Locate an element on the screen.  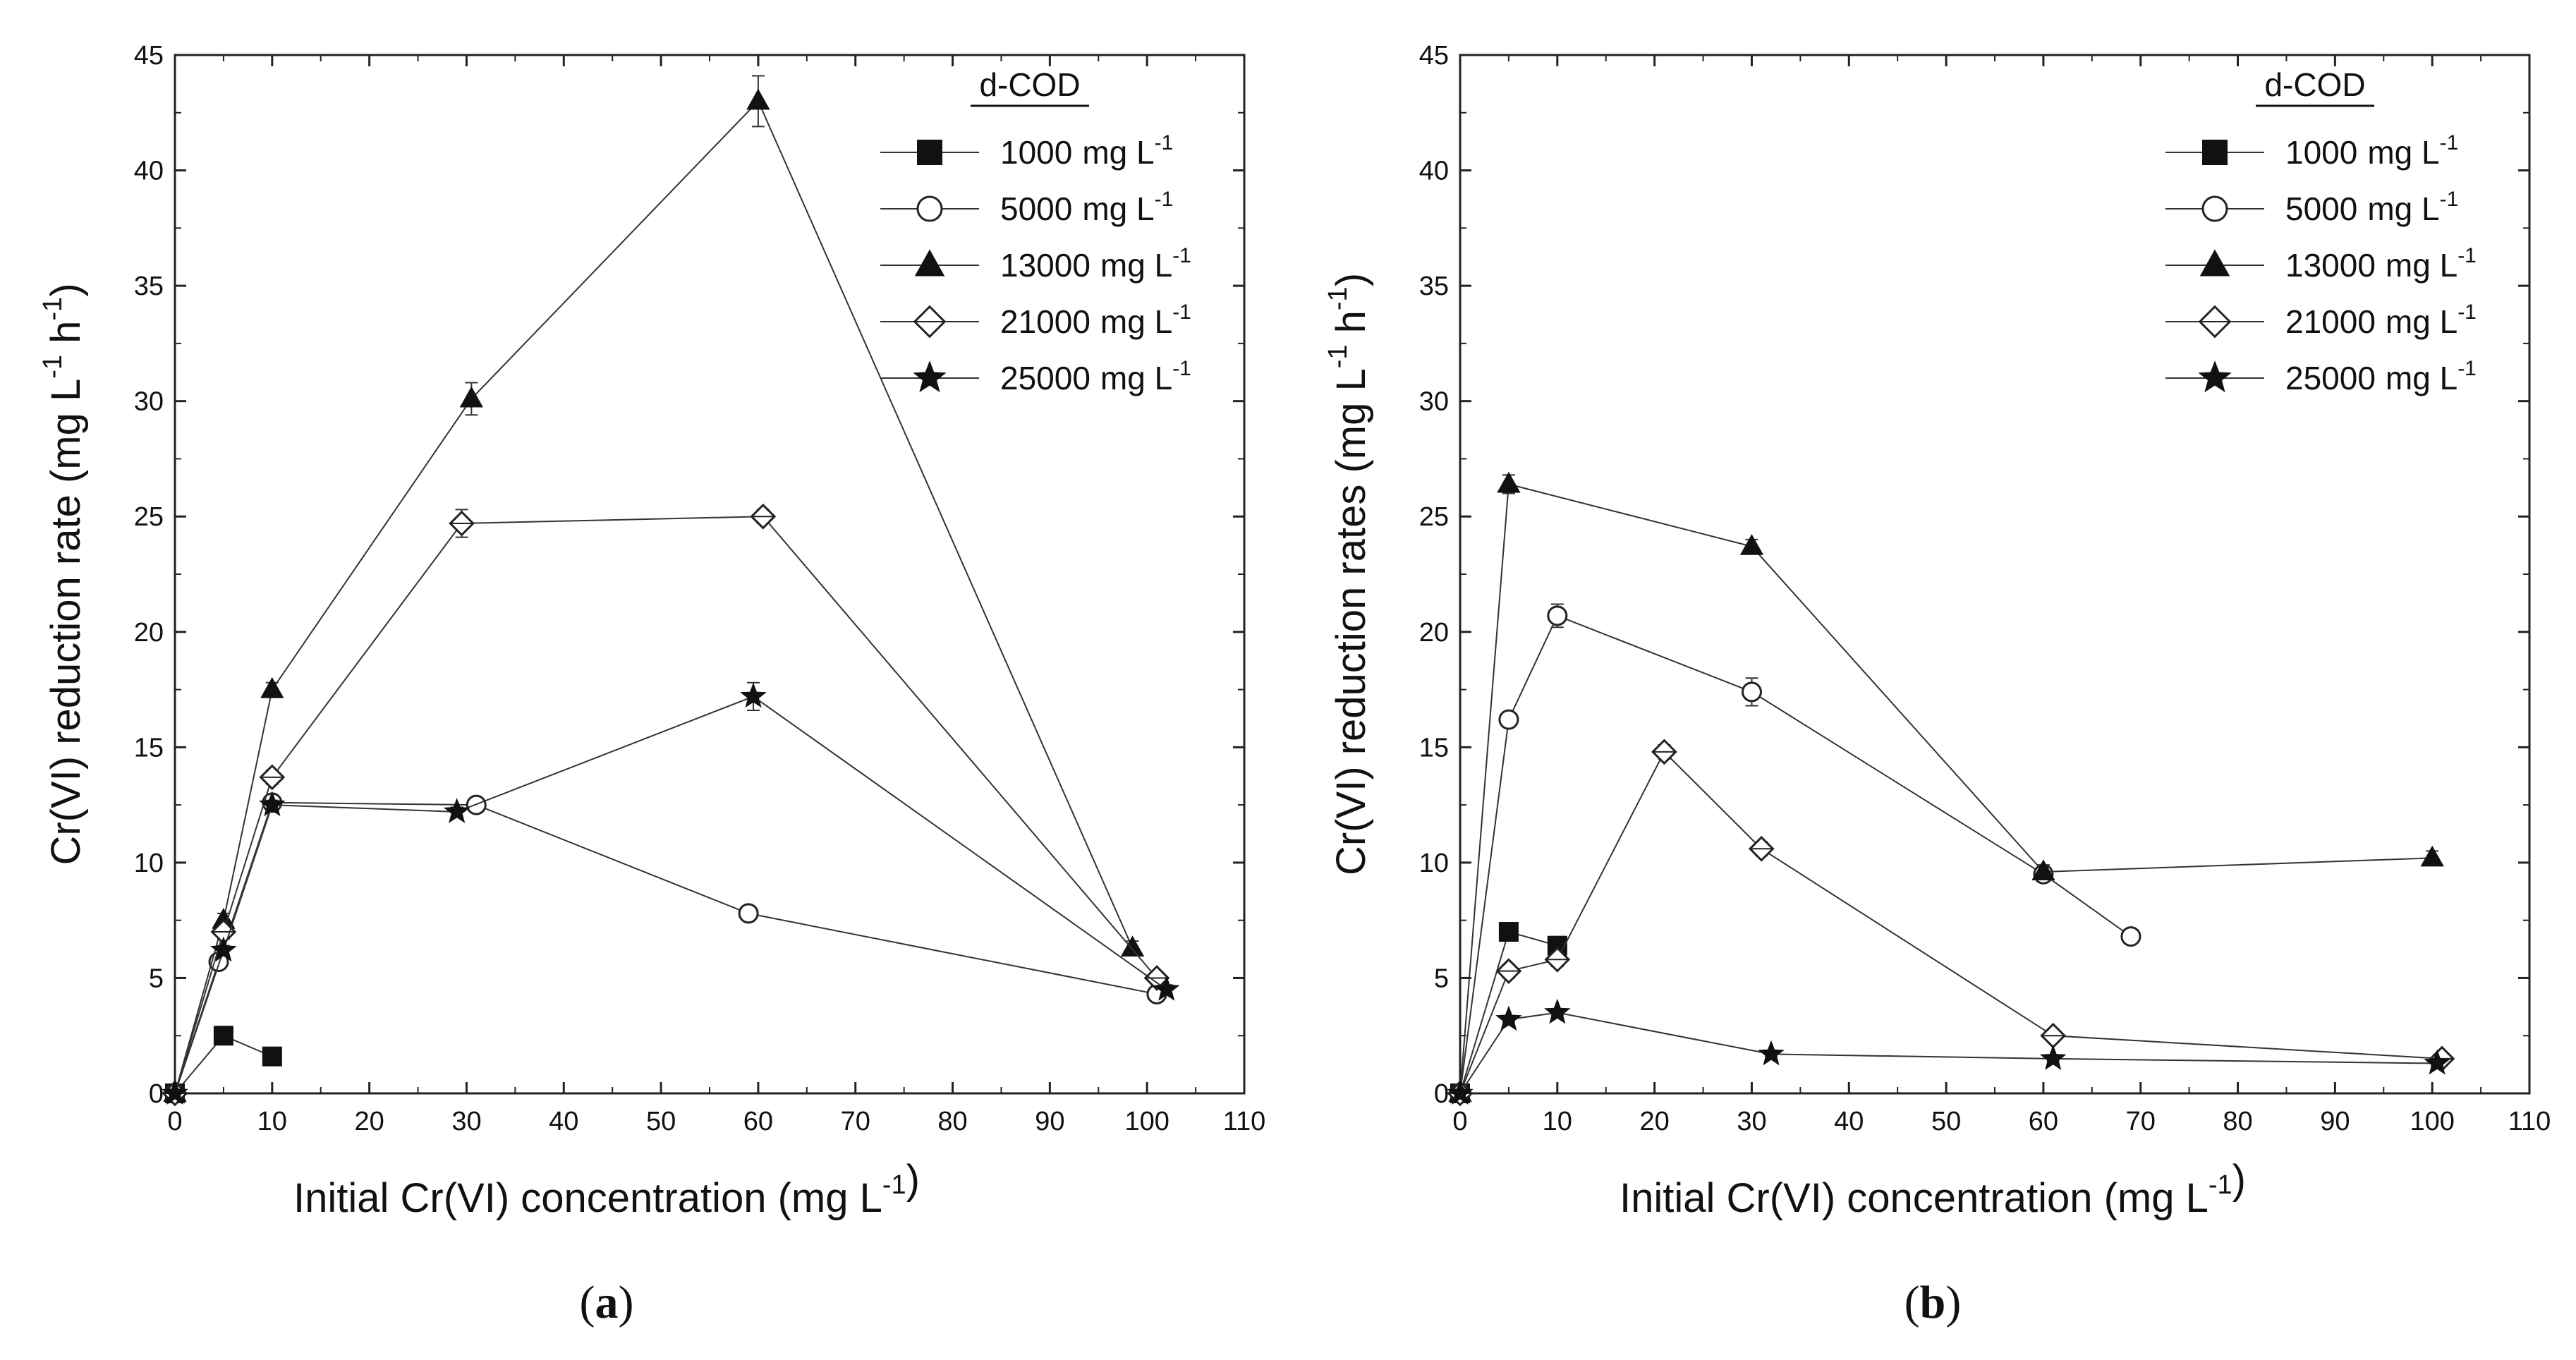
label-part: 21000 is located at coordinates (1045, 322).